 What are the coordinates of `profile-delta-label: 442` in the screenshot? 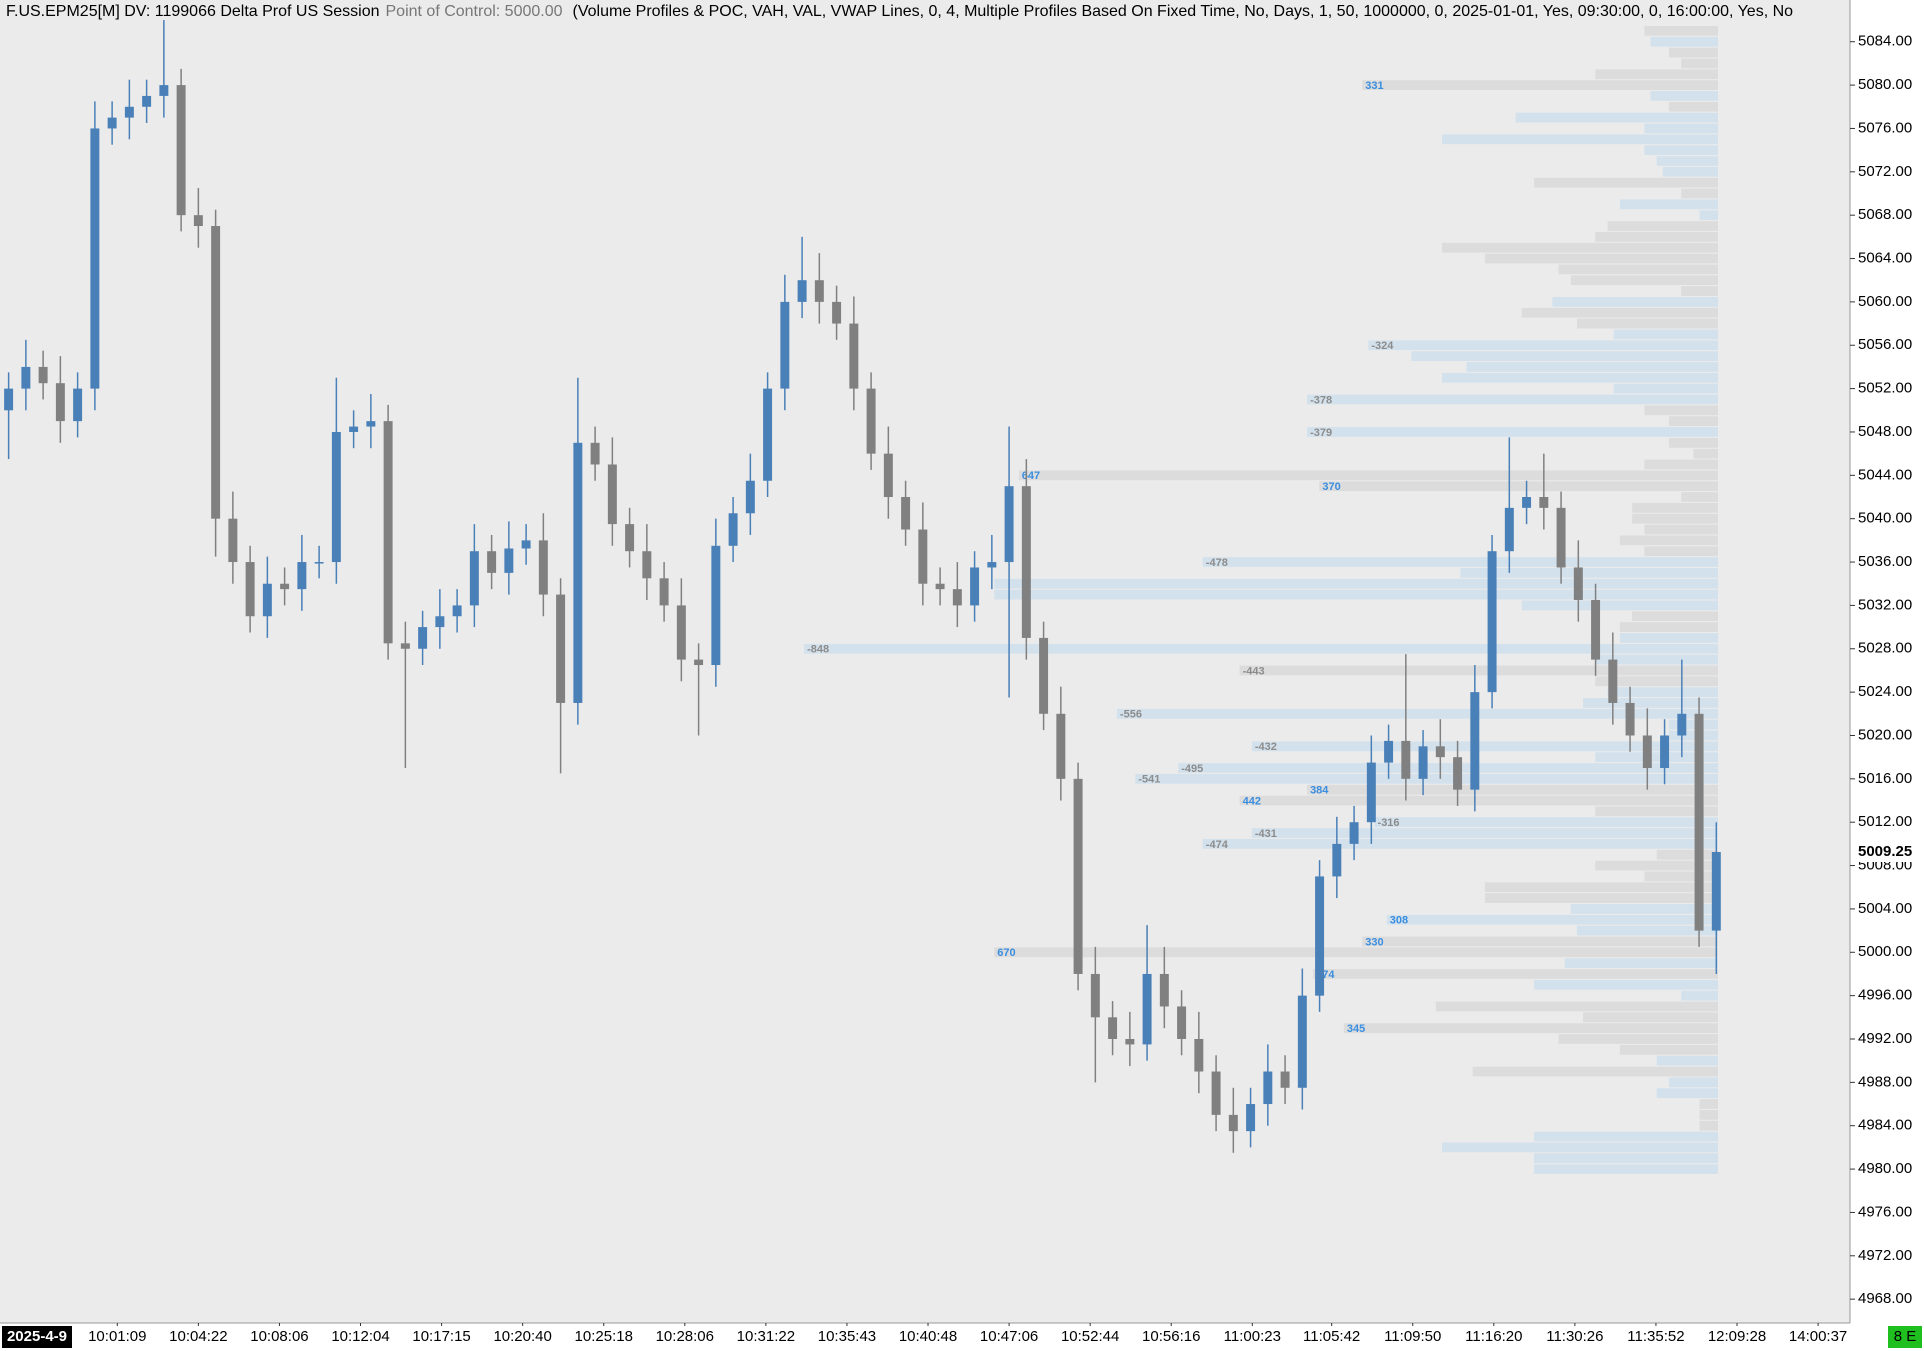 It's located at (1252, 801).